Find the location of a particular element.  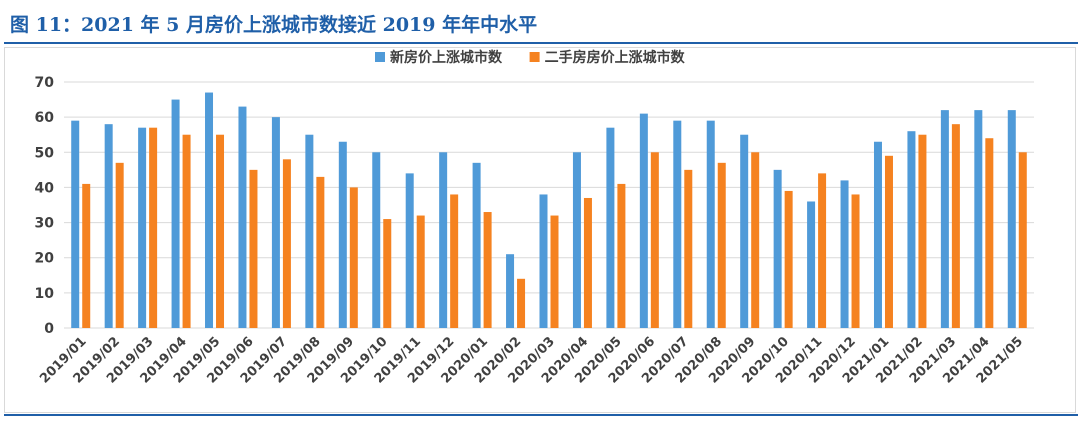

y-tick-label: 20 is located at coordinates (45, 259).